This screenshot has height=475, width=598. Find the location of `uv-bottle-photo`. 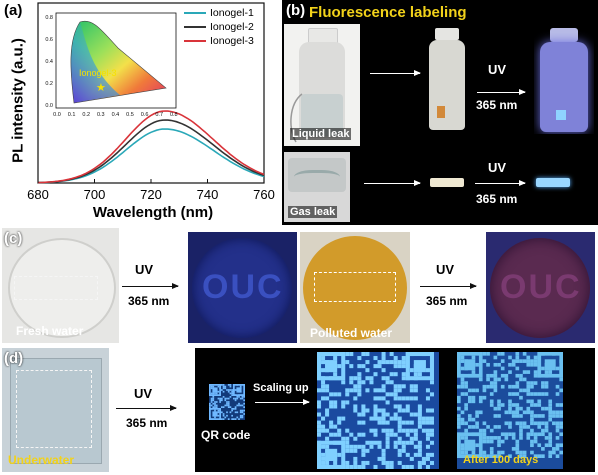

uv-bottle-photo is located at coordinates (564, 79).